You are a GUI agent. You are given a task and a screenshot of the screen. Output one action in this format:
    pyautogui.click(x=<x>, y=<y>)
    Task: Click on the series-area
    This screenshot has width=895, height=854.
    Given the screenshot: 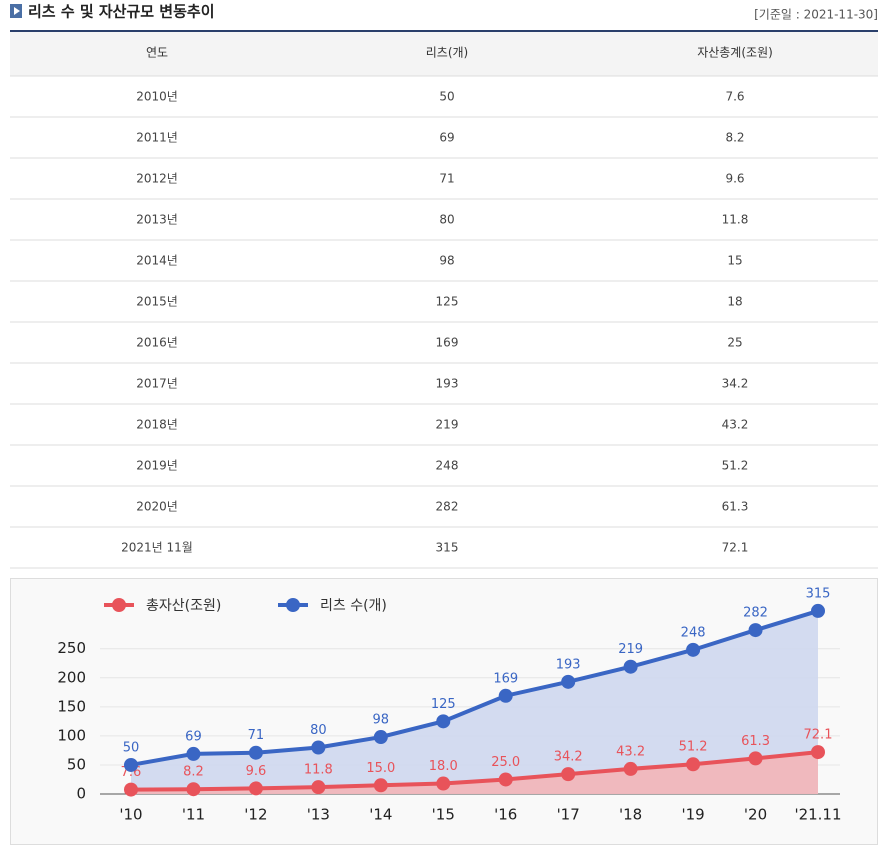 What is the action you would take?
    pyautogui.click(x=474, y=773)
    